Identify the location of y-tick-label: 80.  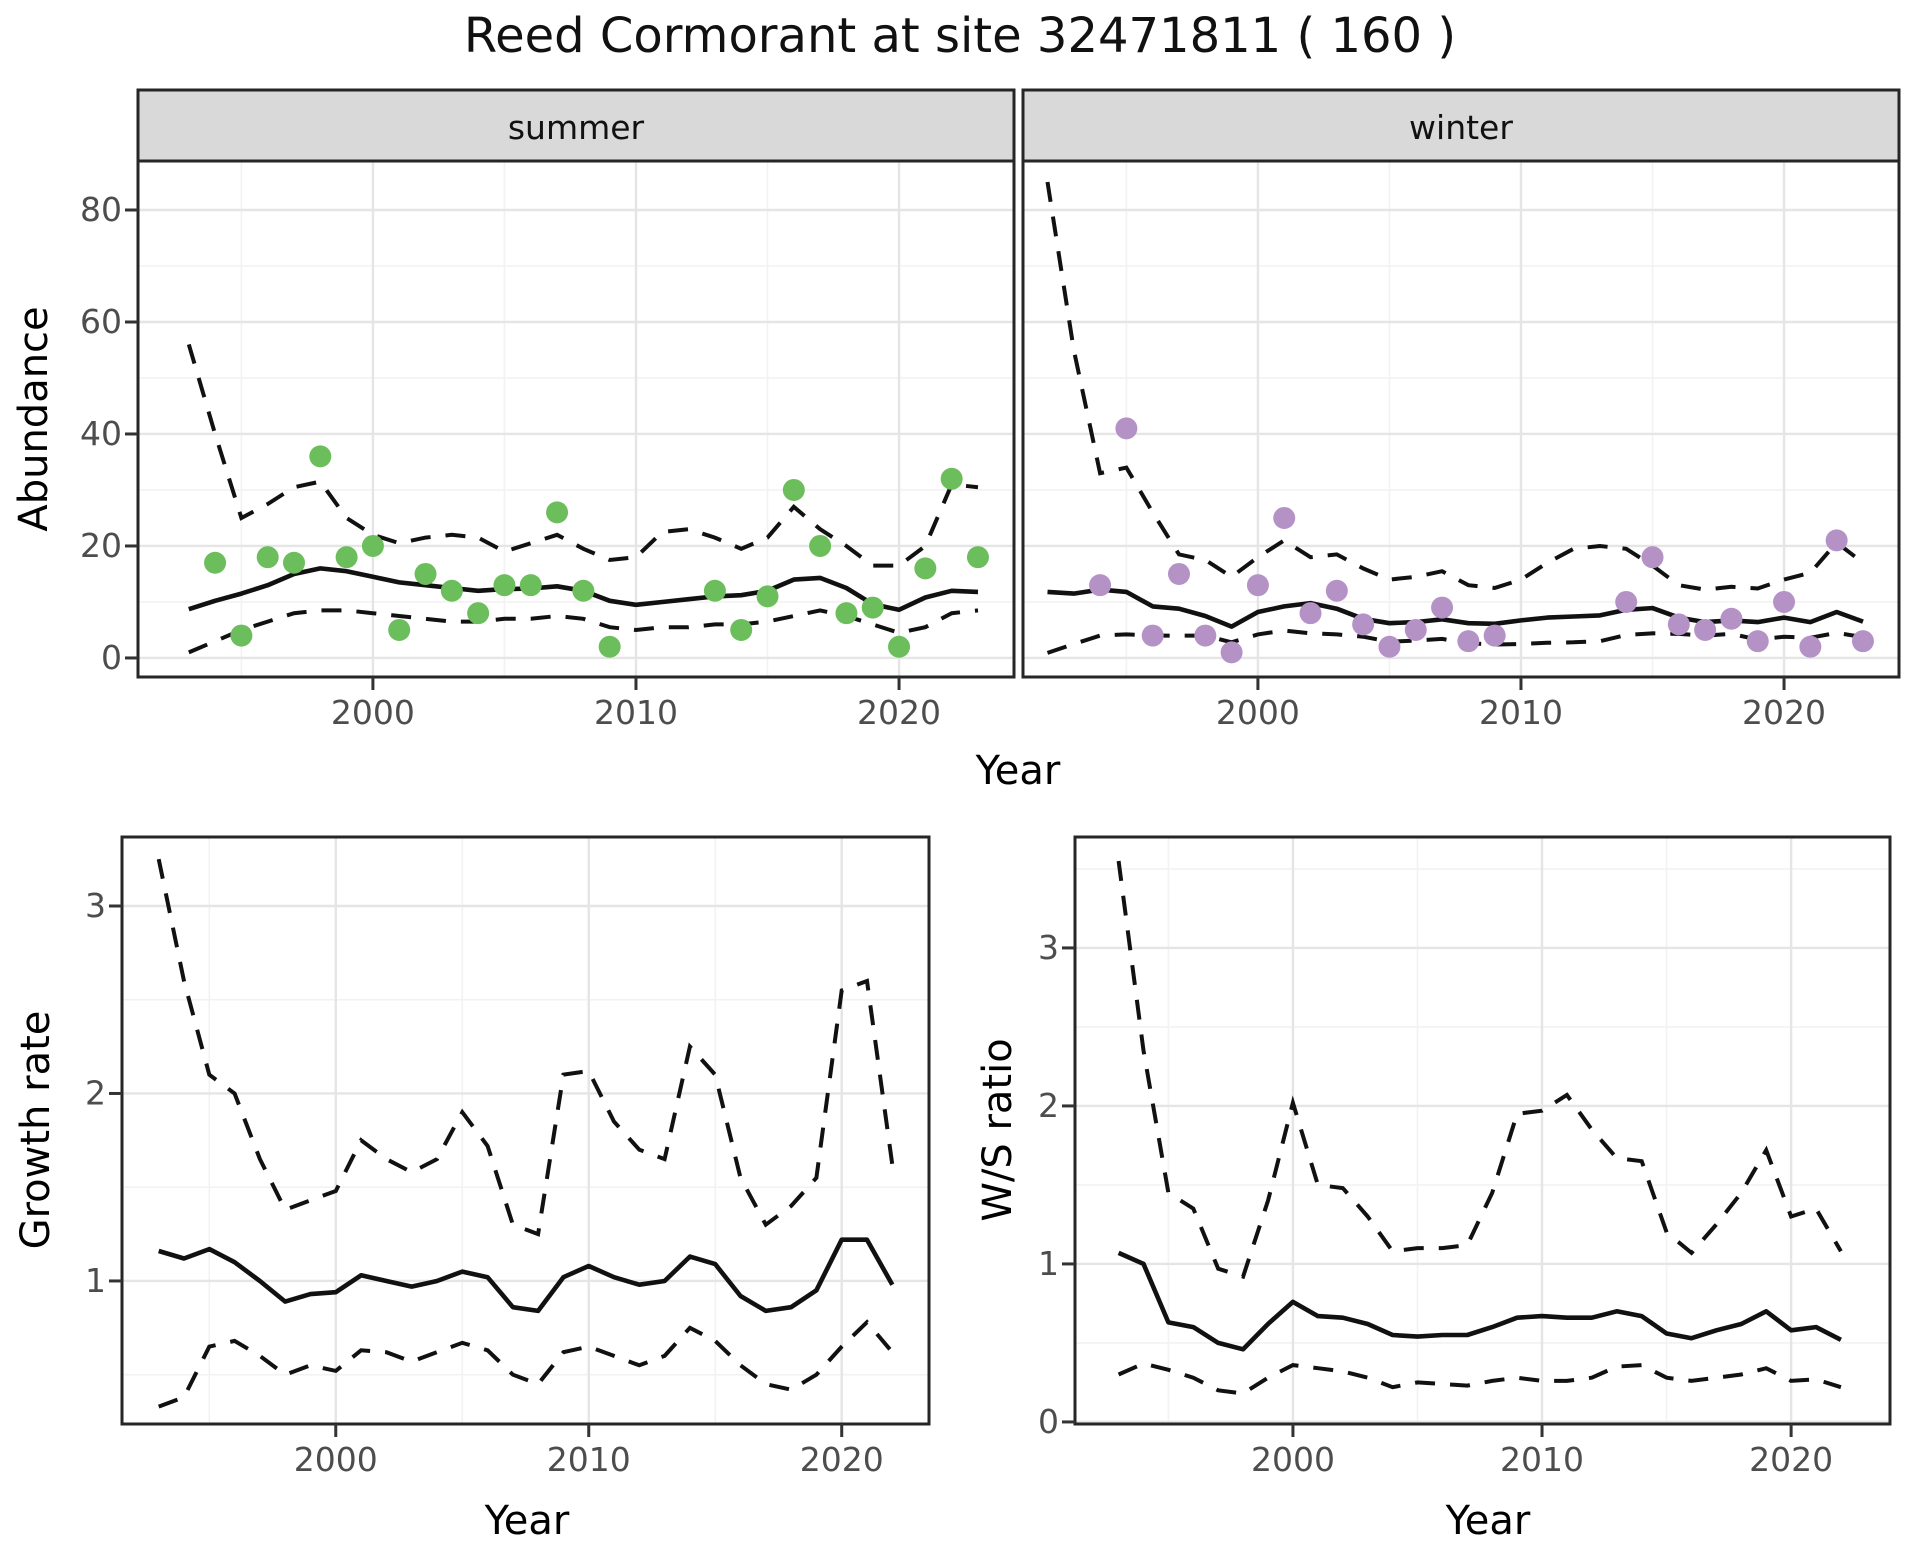
(101, 209).